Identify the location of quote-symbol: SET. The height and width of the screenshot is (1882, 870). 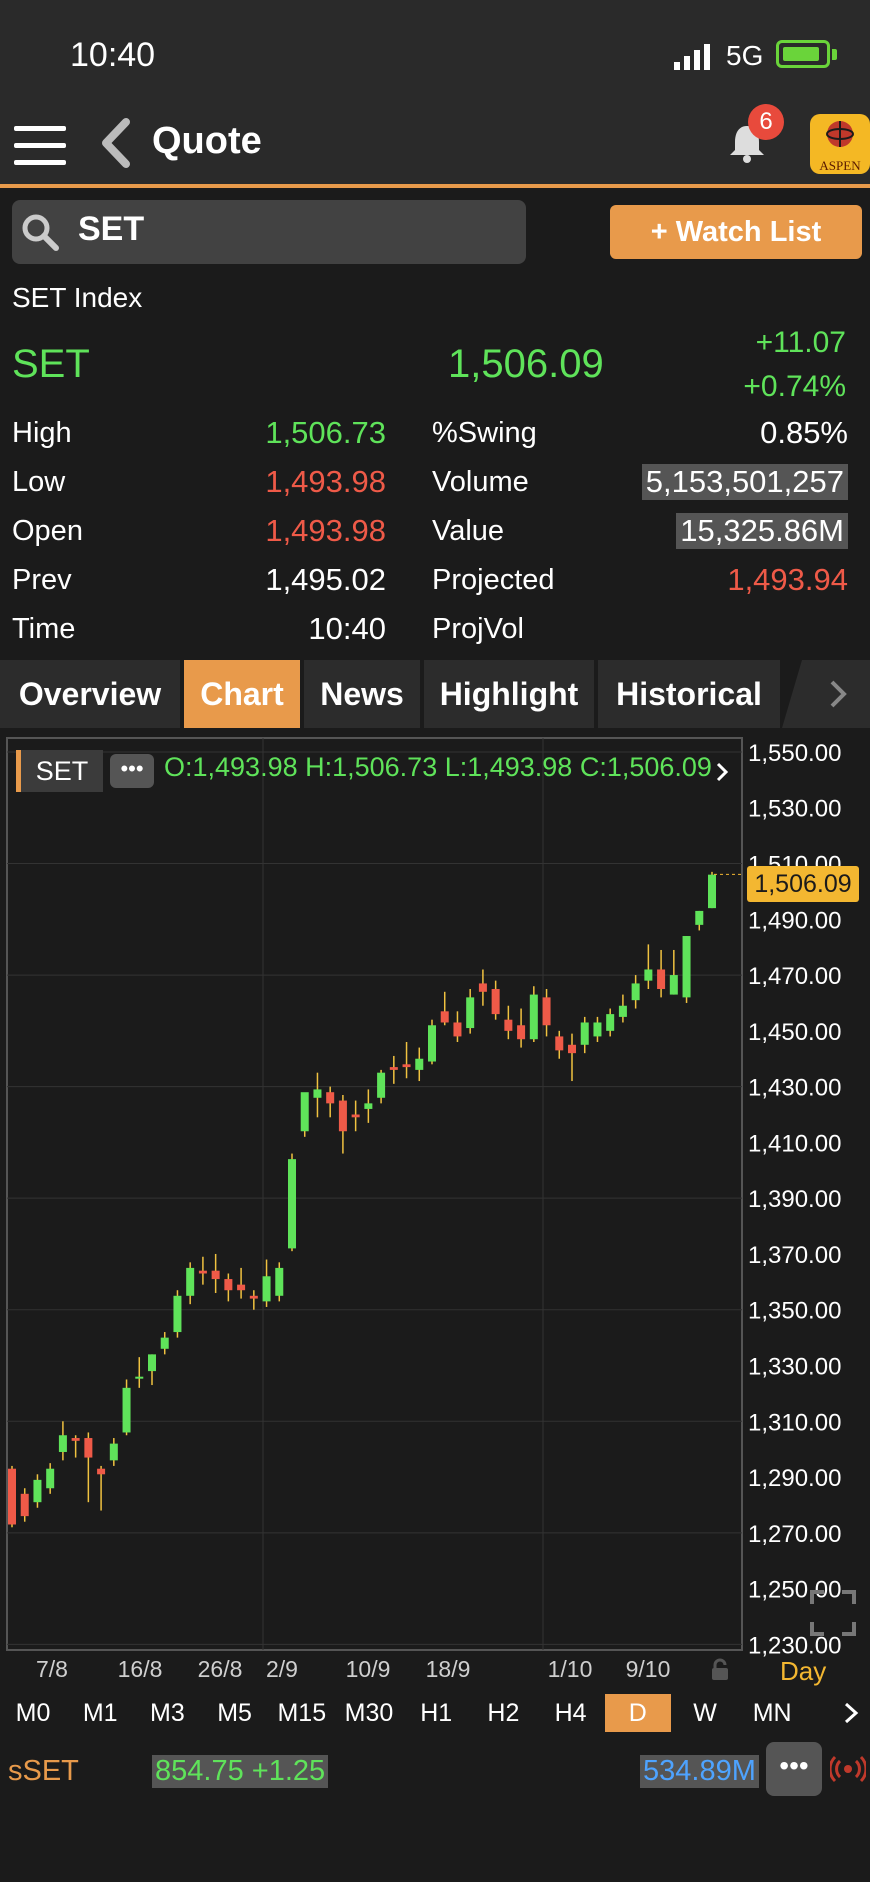
(51, 364).